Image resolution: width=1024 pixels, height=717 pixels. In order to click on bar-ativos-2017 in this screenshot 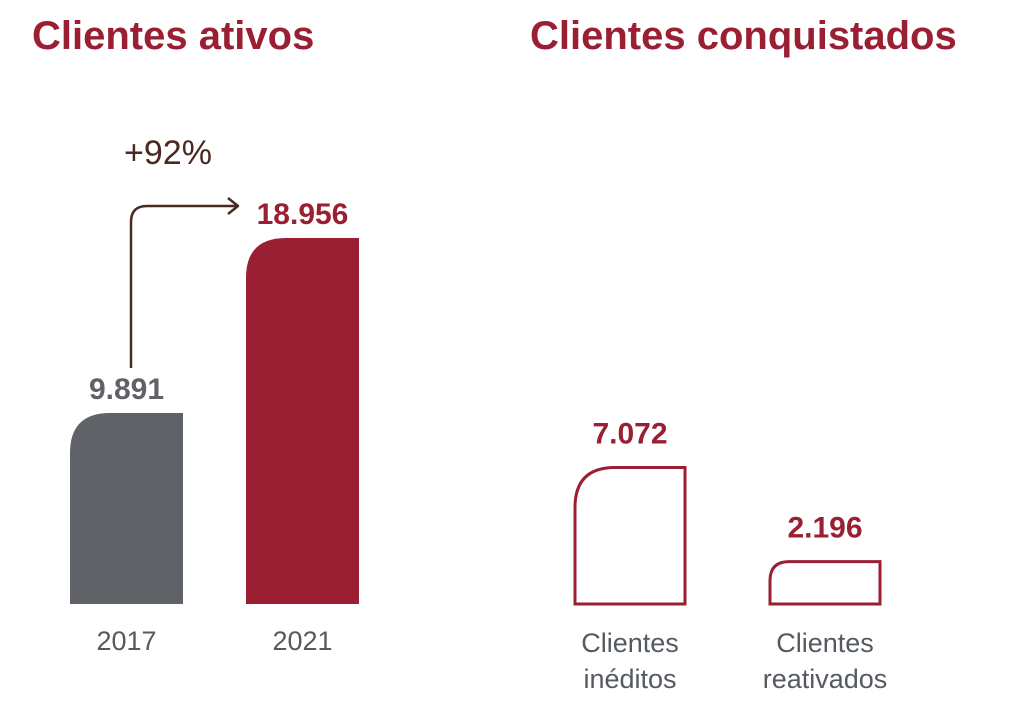, I will do `click(126, 508)`.